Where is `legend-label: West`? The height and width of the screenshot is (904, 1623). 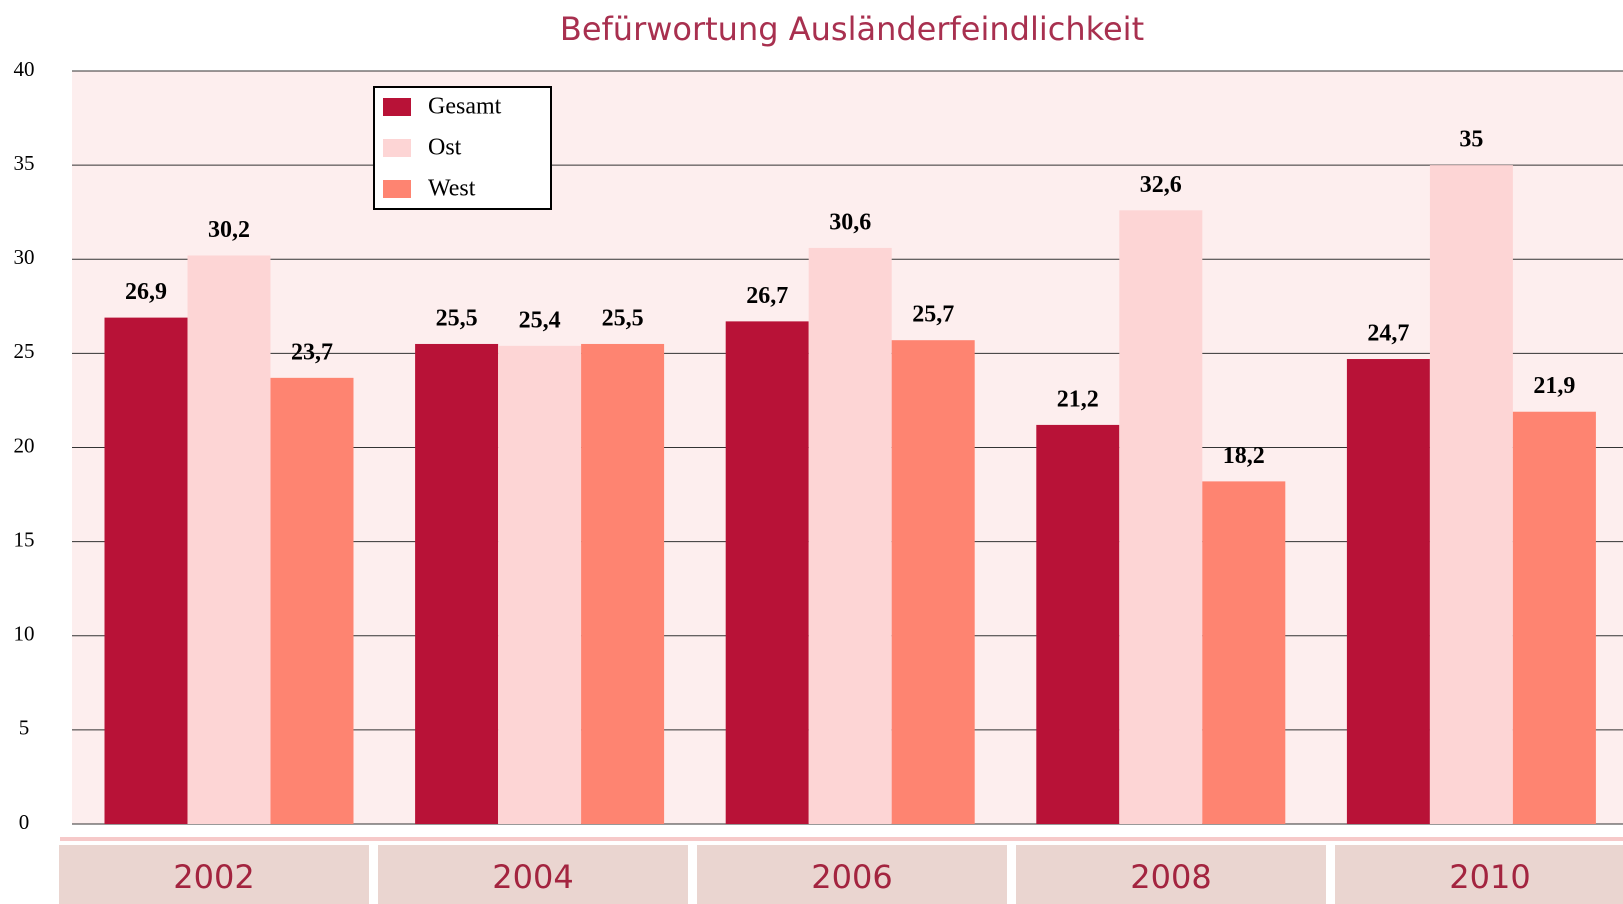
legend-label: West is located at coordinates (452, 189).